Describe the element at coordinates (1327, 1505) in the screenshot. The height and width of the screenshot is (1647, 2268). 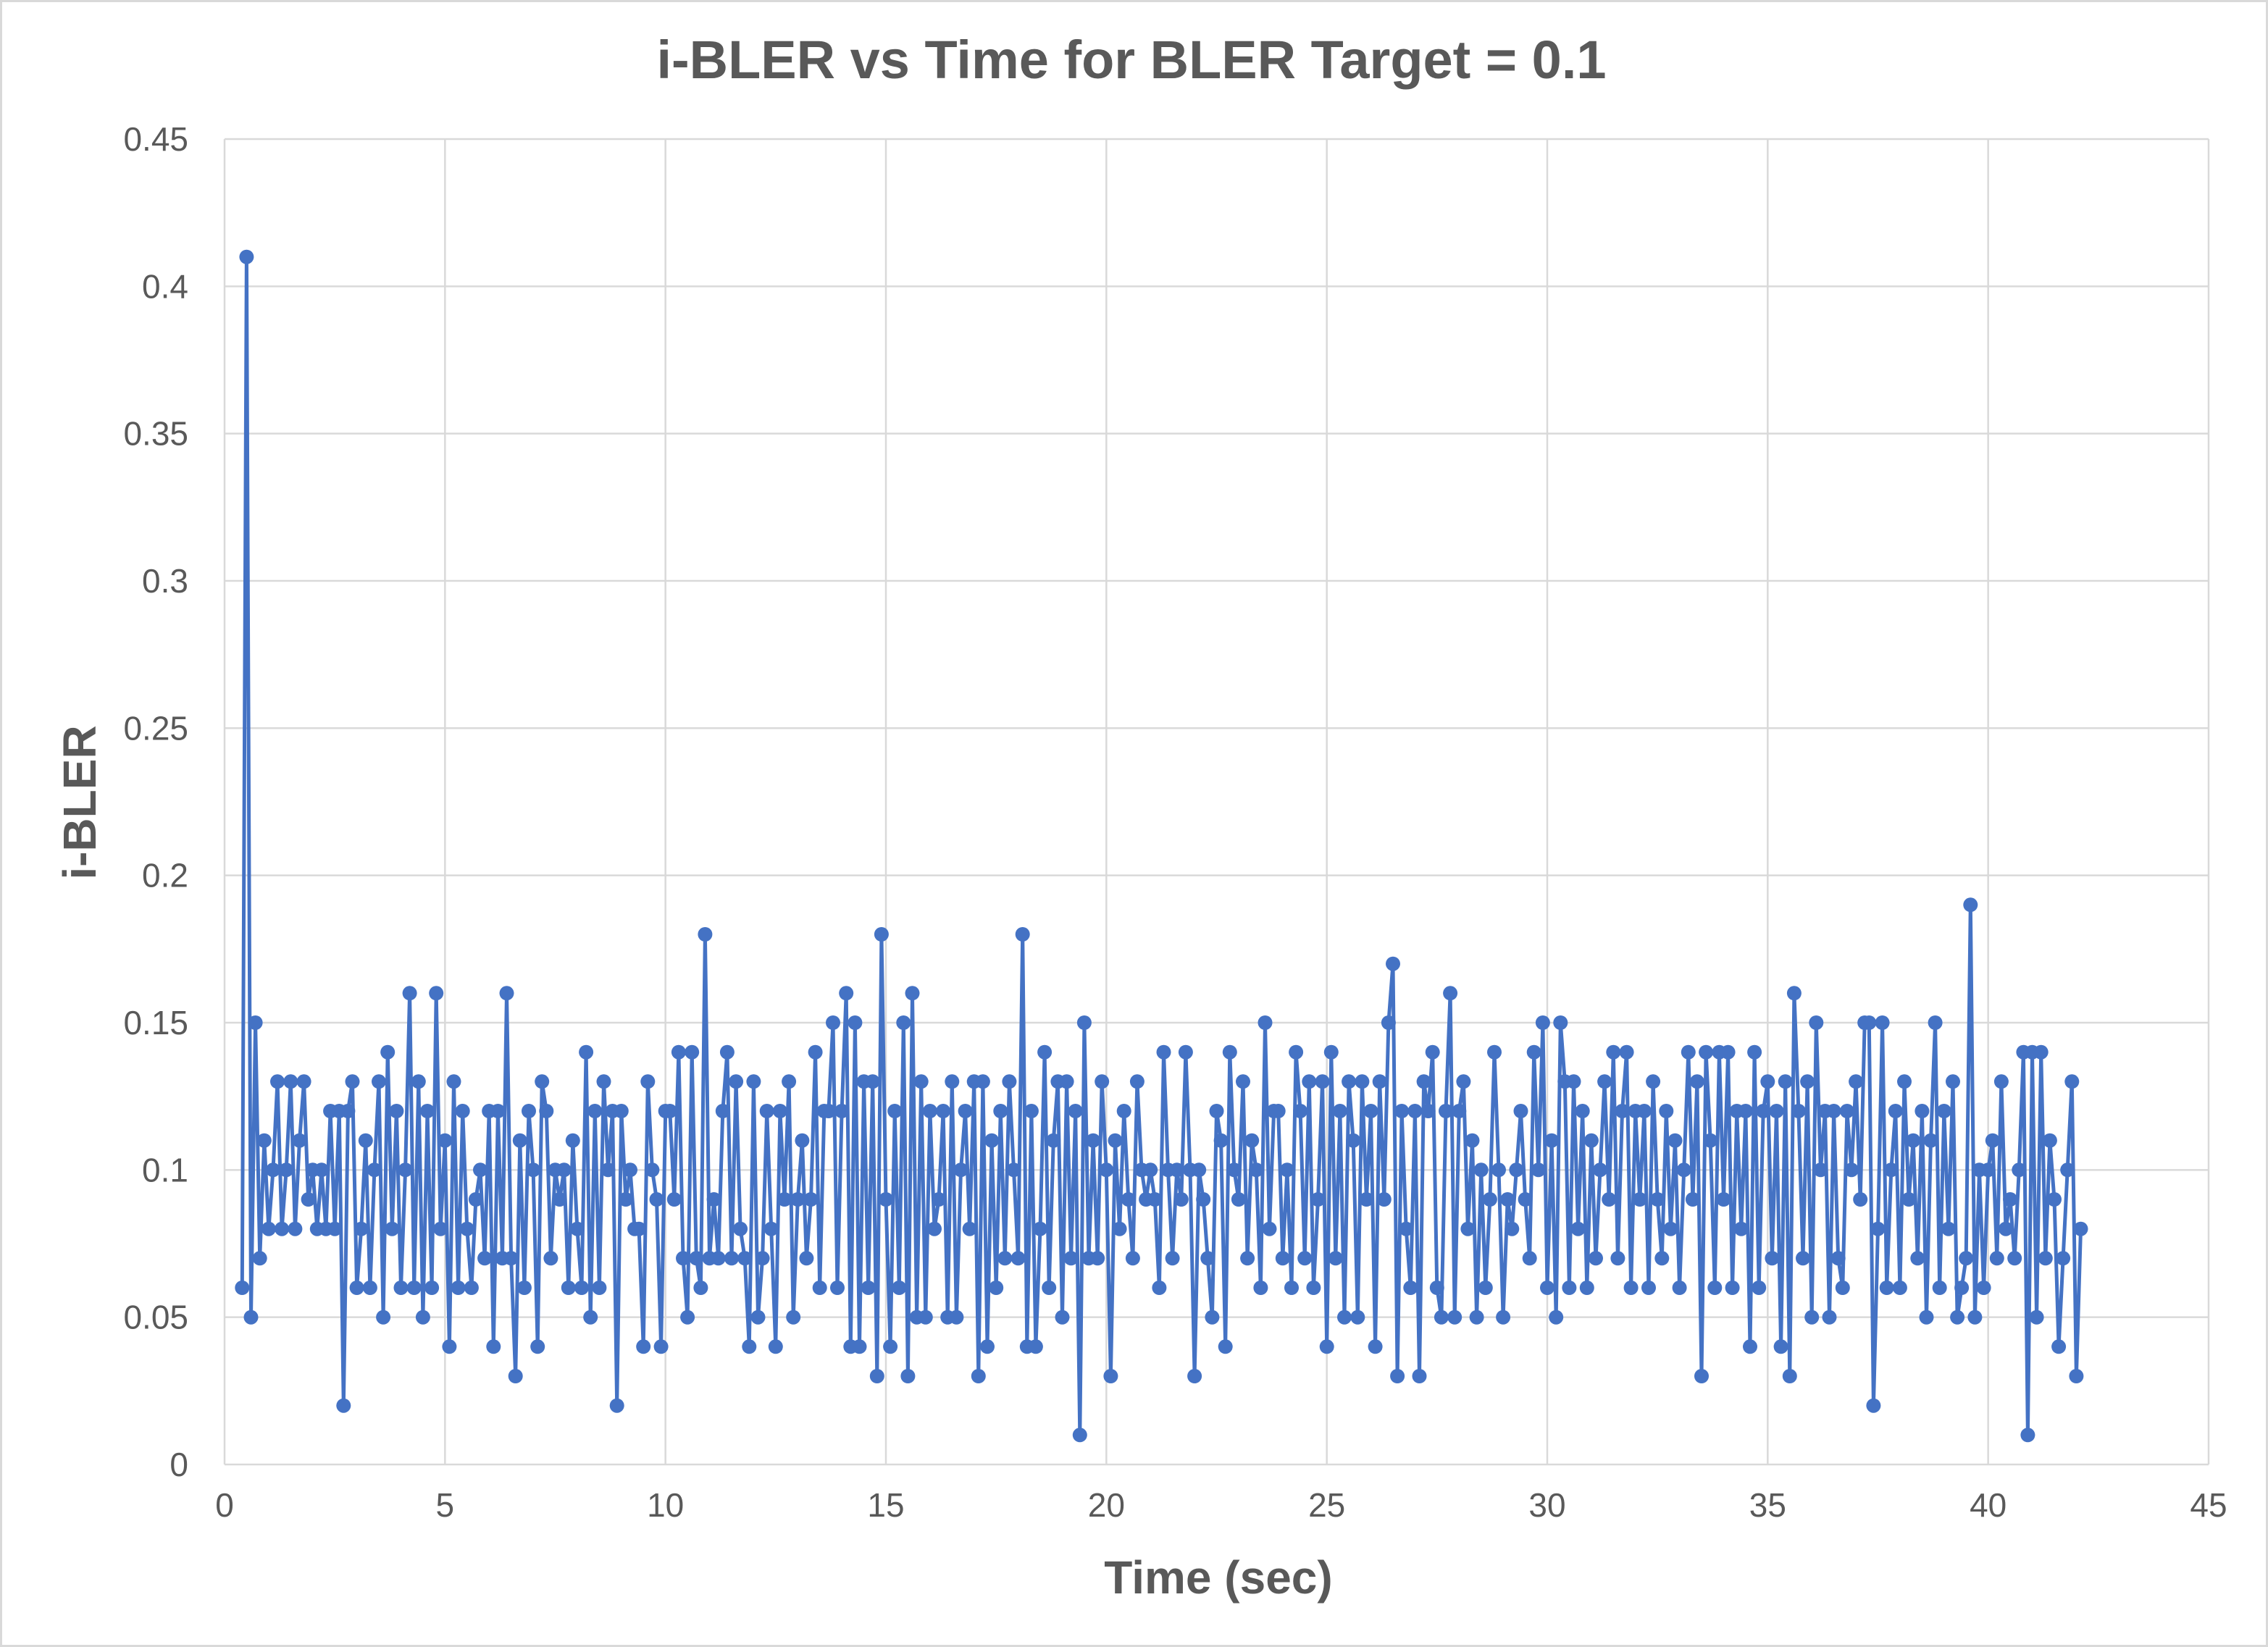
I see `x-tick-label: 25` at that location.